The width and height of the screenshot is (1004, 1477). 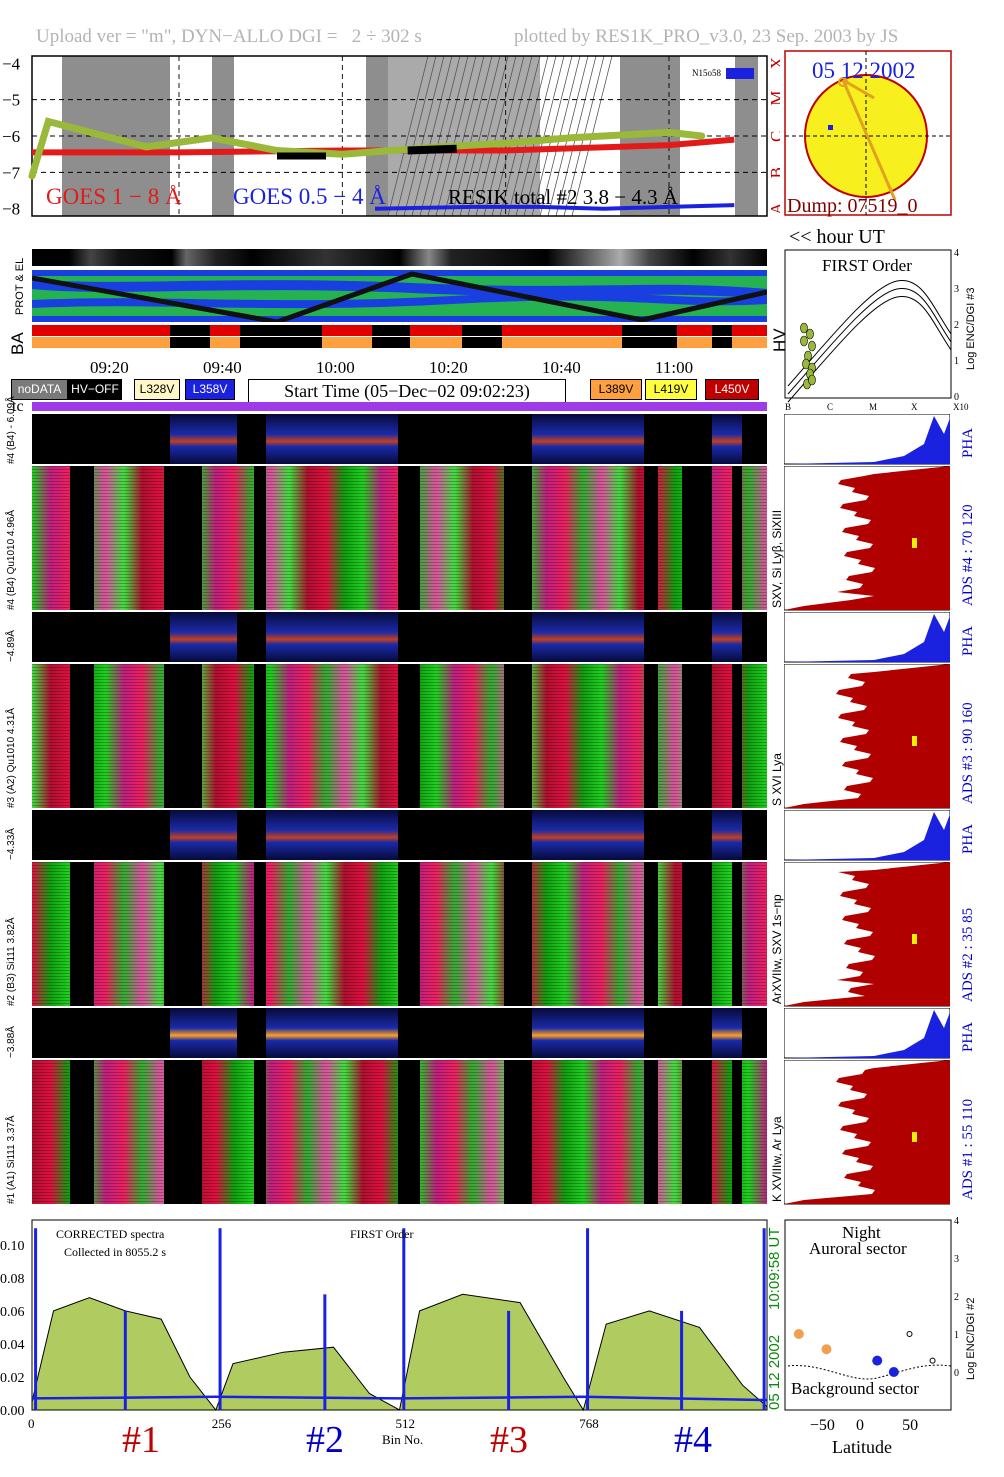 I want to click on legend-l389v: L389V, so click(x=616, y=389).